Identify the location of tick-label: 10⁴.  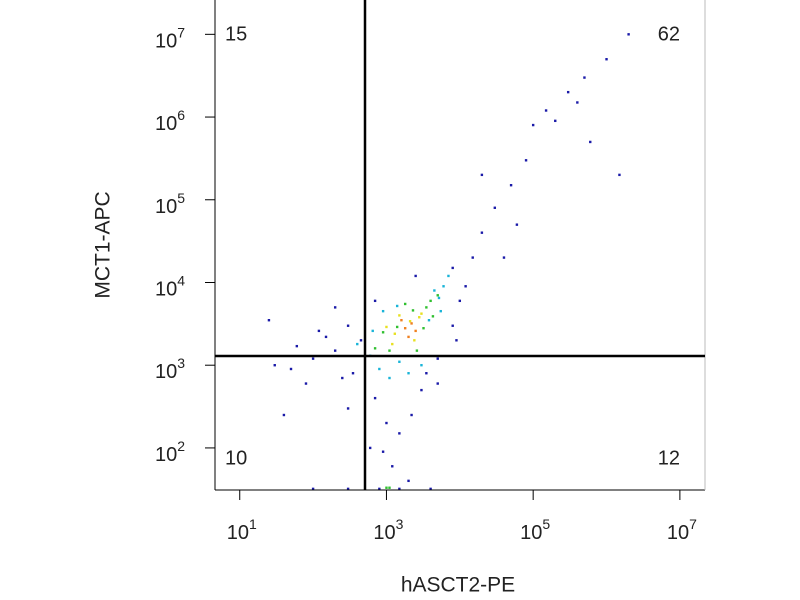
(170, 286).